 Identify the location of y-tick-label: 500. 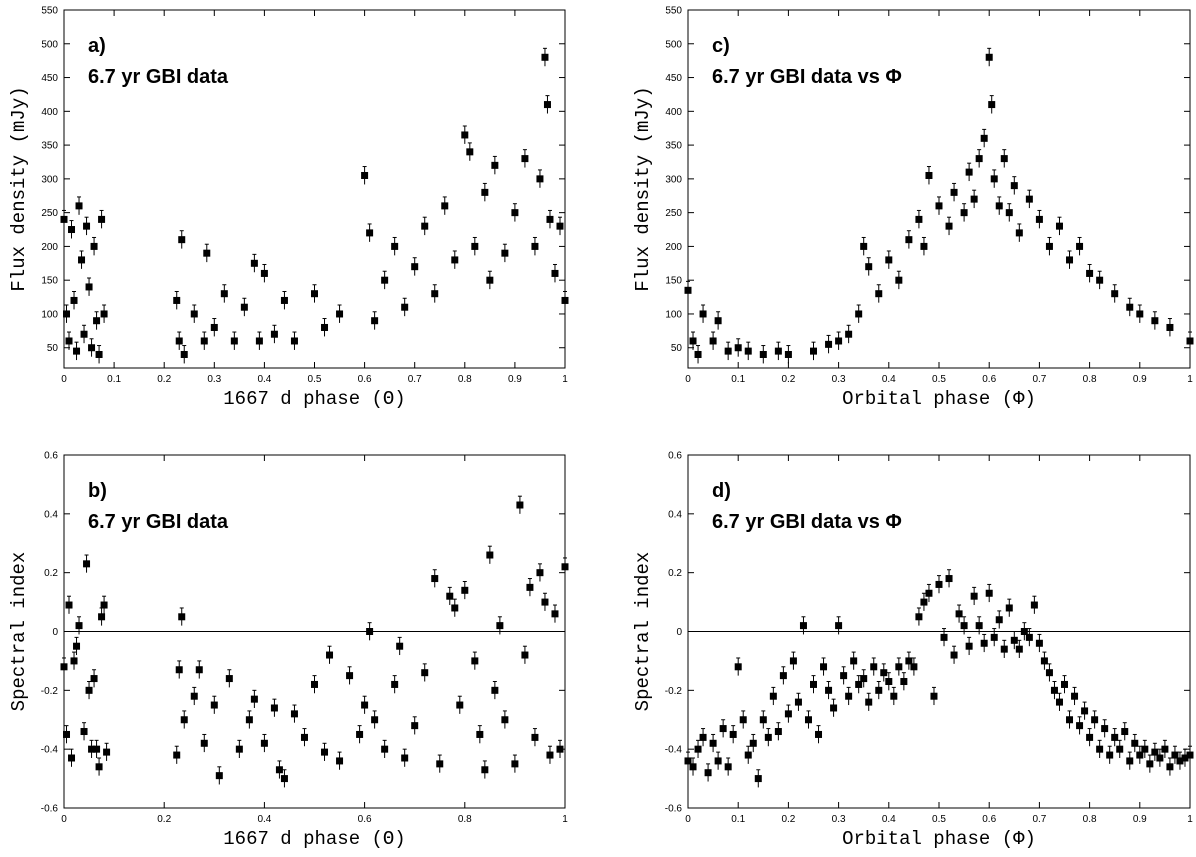
(673, 44).